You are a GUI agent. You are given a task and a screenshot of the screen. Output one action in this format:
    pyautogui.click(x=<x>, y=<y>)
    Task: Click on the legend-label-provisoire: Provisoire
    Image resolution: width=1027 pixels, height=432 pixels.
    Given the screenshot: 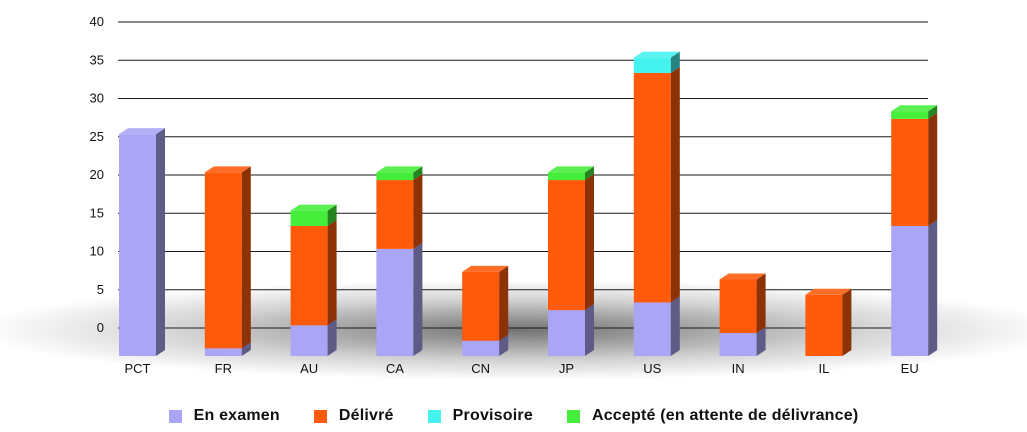 What is the action you would take?
    pyautogui.click(x=492, y=415)
    